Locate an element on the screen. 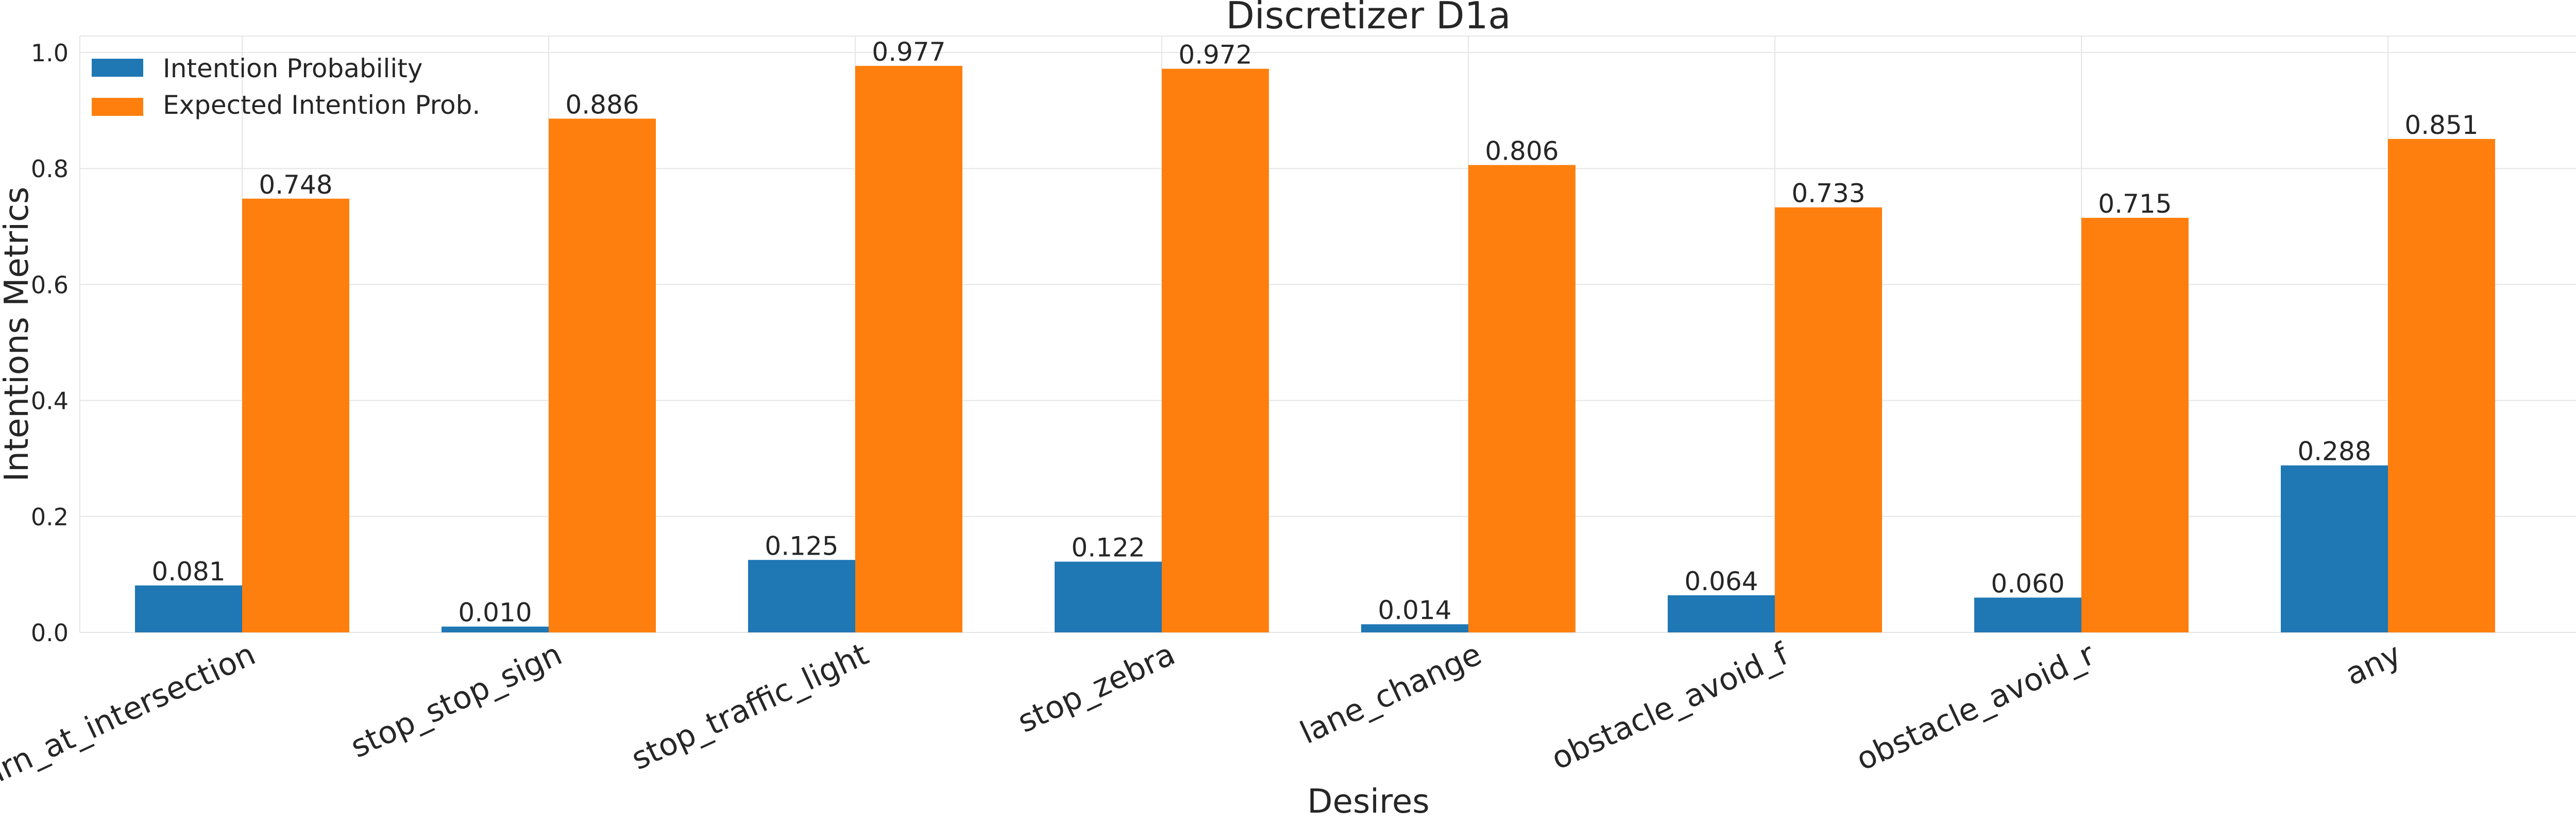  bar-value-label: 0.064 is located at coordinates (1721, 581).